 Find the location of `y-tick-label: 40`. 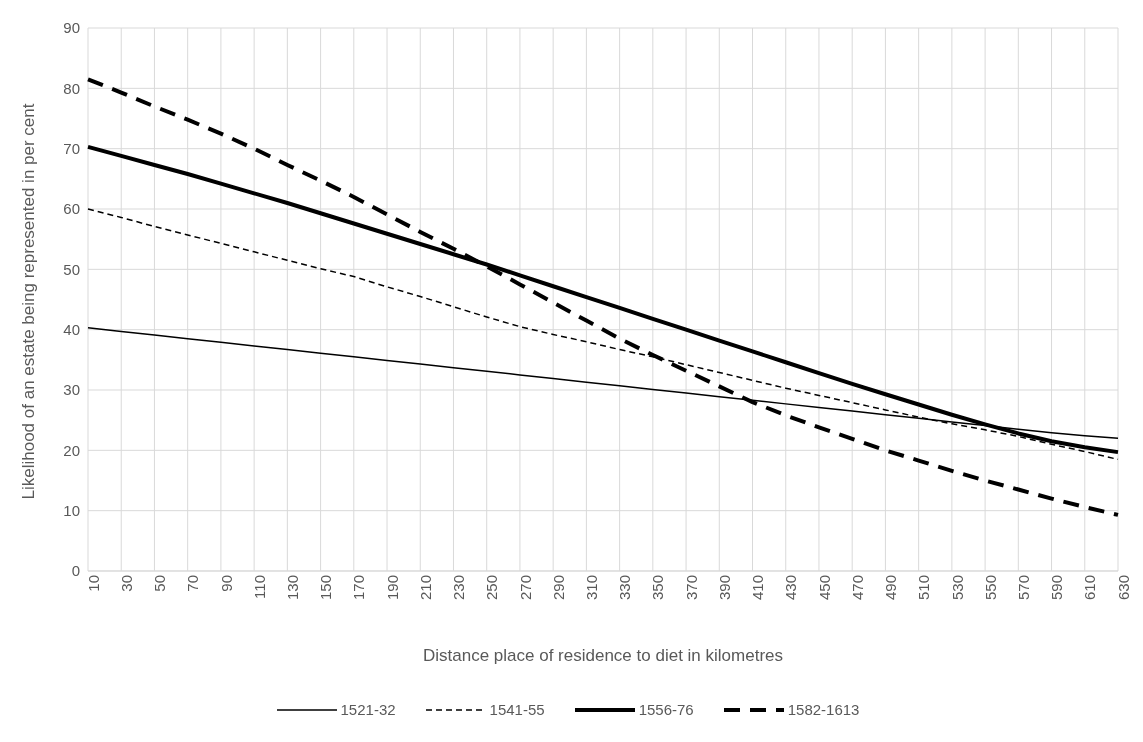

y-tick-label: 40 is located at coordinates (71, 329).